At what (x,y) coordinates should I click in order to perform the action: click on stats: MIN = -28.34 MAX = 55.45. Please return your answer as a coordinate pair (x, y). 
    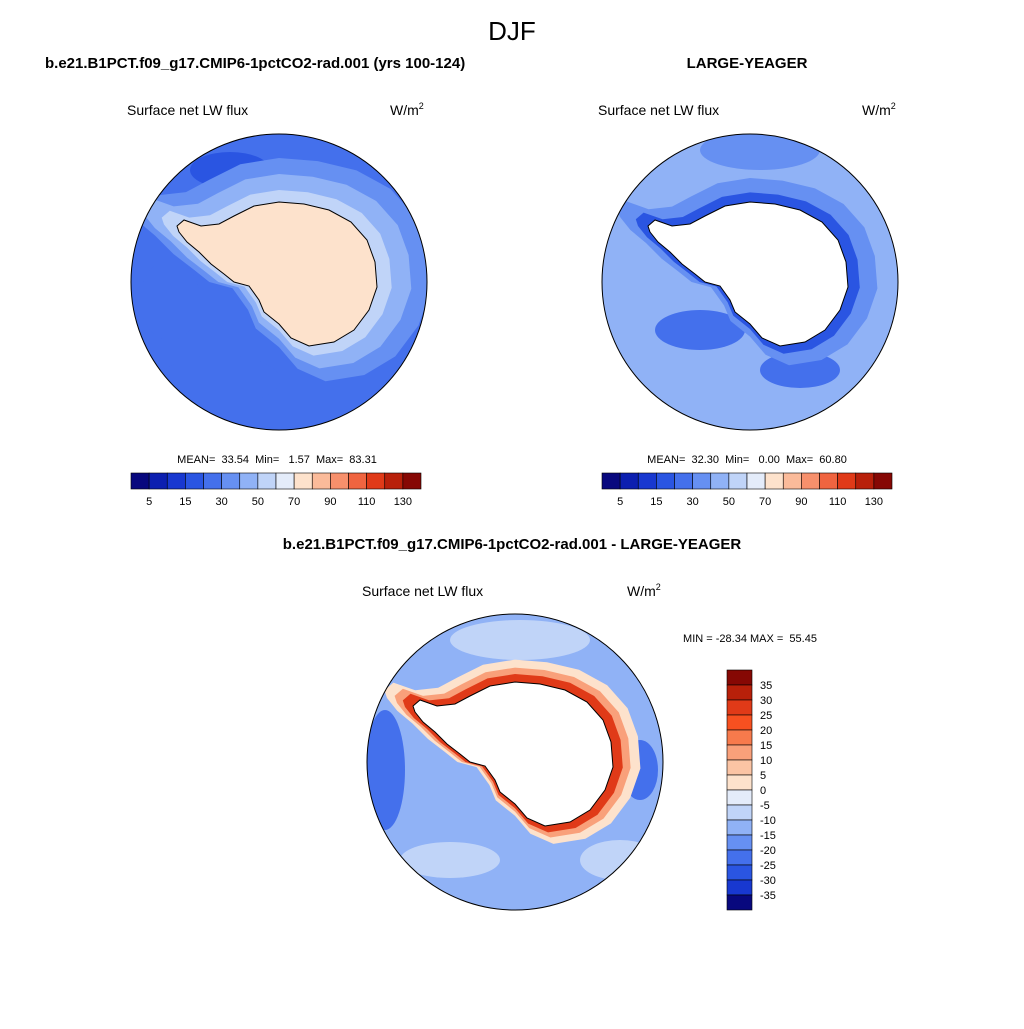
    Looking at the image, I should click on (750, 639).